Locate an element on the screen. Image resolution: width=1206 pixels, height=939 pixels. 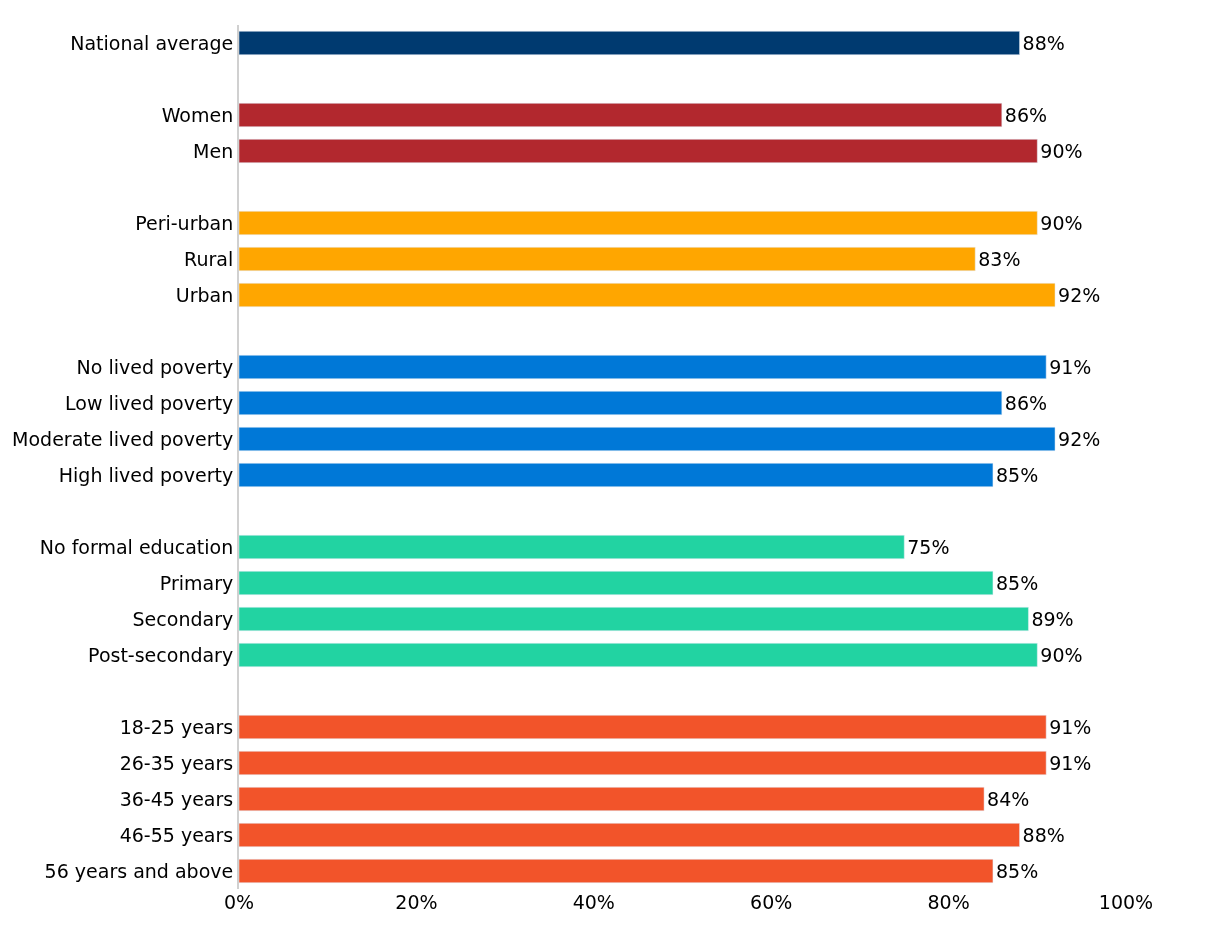
x-tick-label: 60% is located at coordinates (771, 902).